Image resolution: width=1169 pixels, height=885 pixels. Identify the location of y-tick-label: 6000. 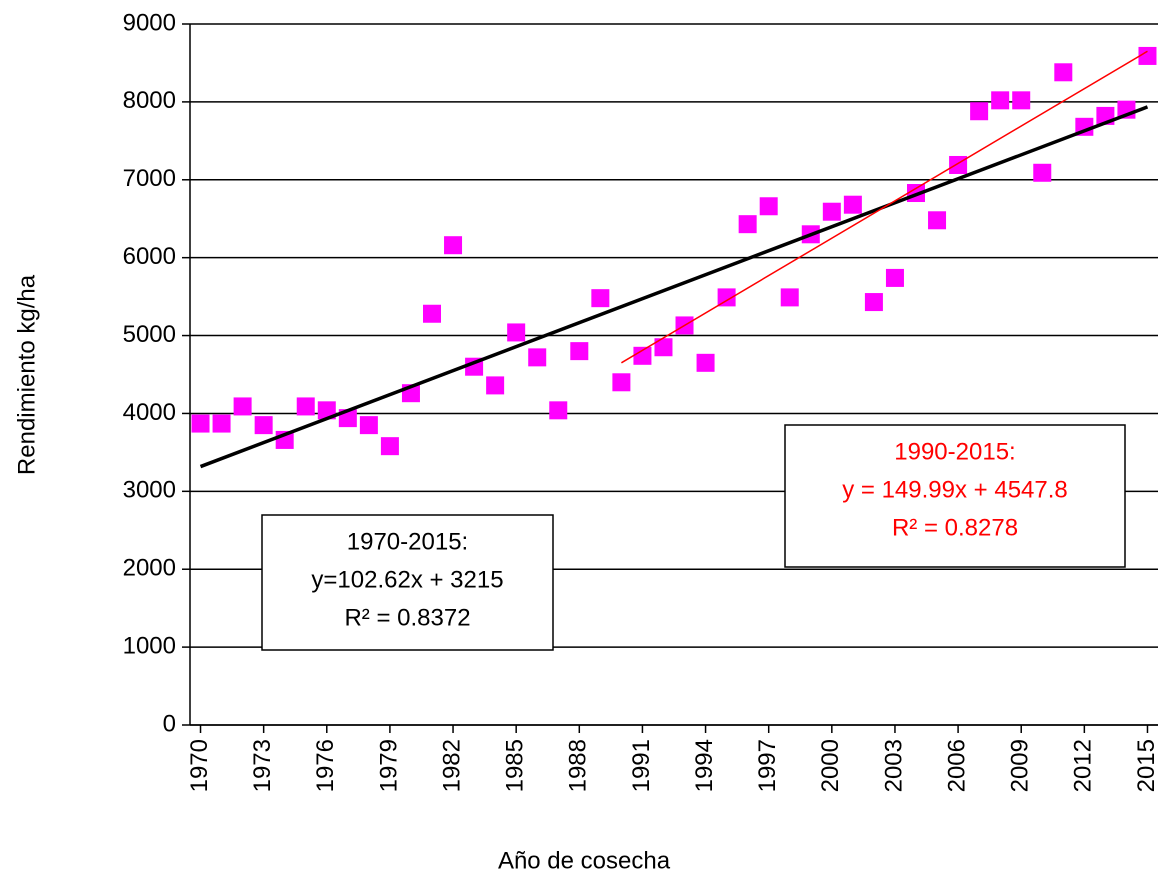
(149, 256).